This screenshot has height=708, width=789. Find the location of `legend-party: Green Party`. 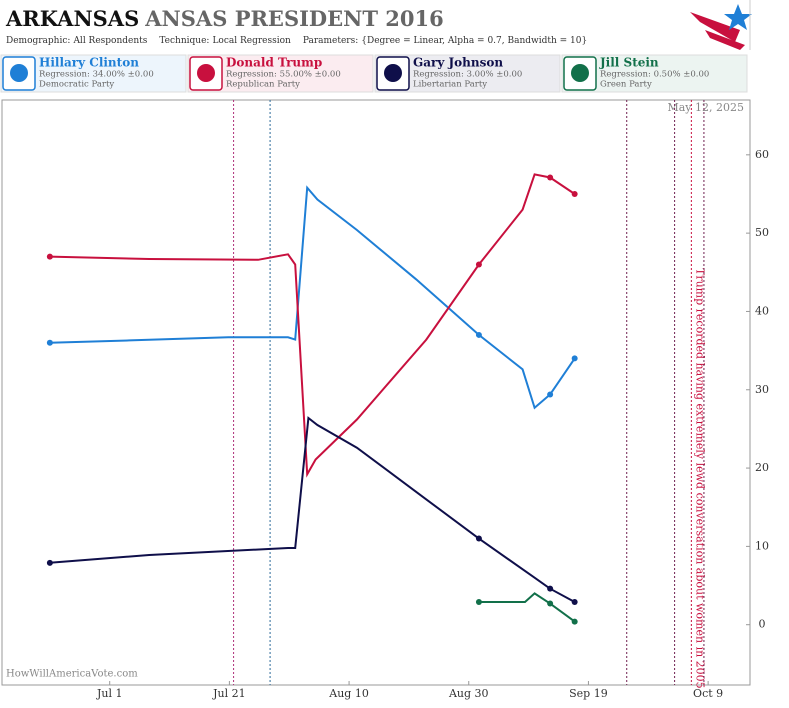

legend-party: Green Party is located at coordinates (626, 85).